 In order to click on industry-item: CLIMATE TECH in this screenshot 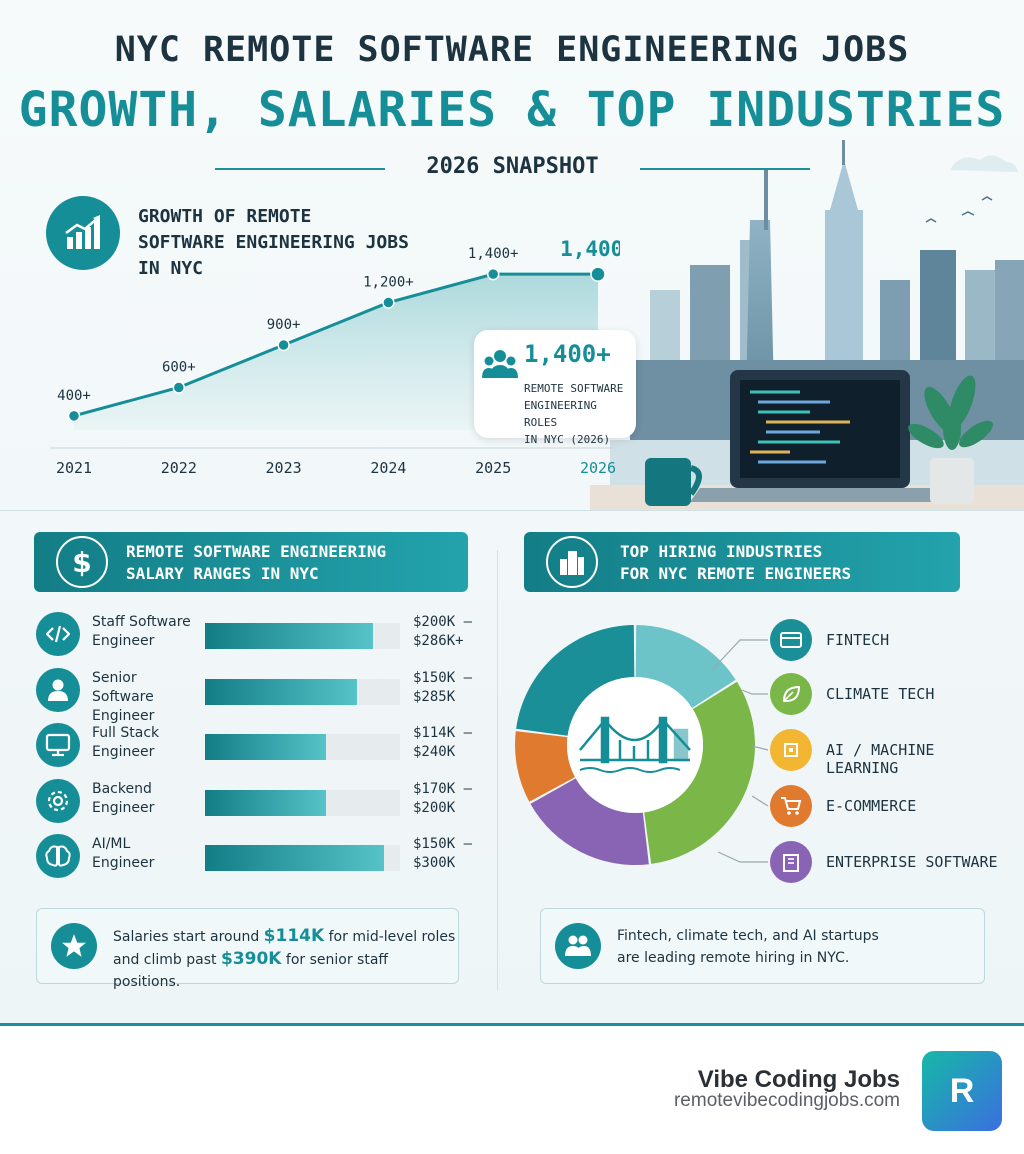, I will do `click(890, 694)`.